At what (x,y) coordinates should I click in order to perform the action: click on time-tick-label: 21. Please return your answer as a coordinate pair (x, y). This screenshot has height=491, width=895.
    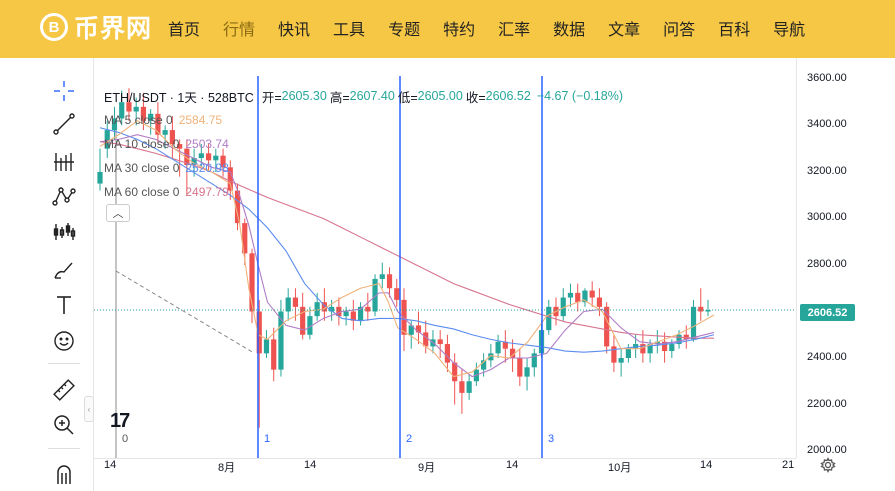
    Looking at the image, I should click on (788, 465).